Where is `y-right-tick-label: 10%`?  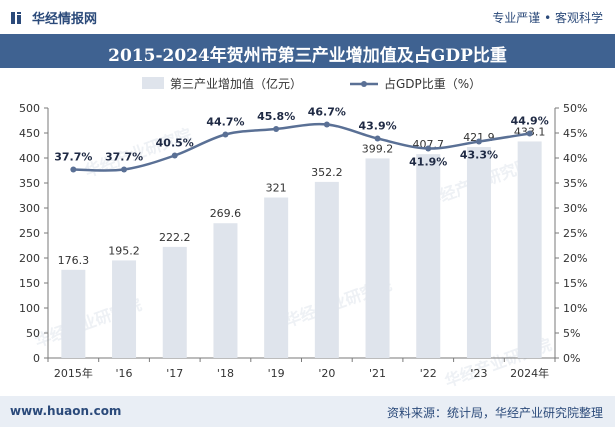
y-right-tick-label: 10% is located at coordinates (575, 308).